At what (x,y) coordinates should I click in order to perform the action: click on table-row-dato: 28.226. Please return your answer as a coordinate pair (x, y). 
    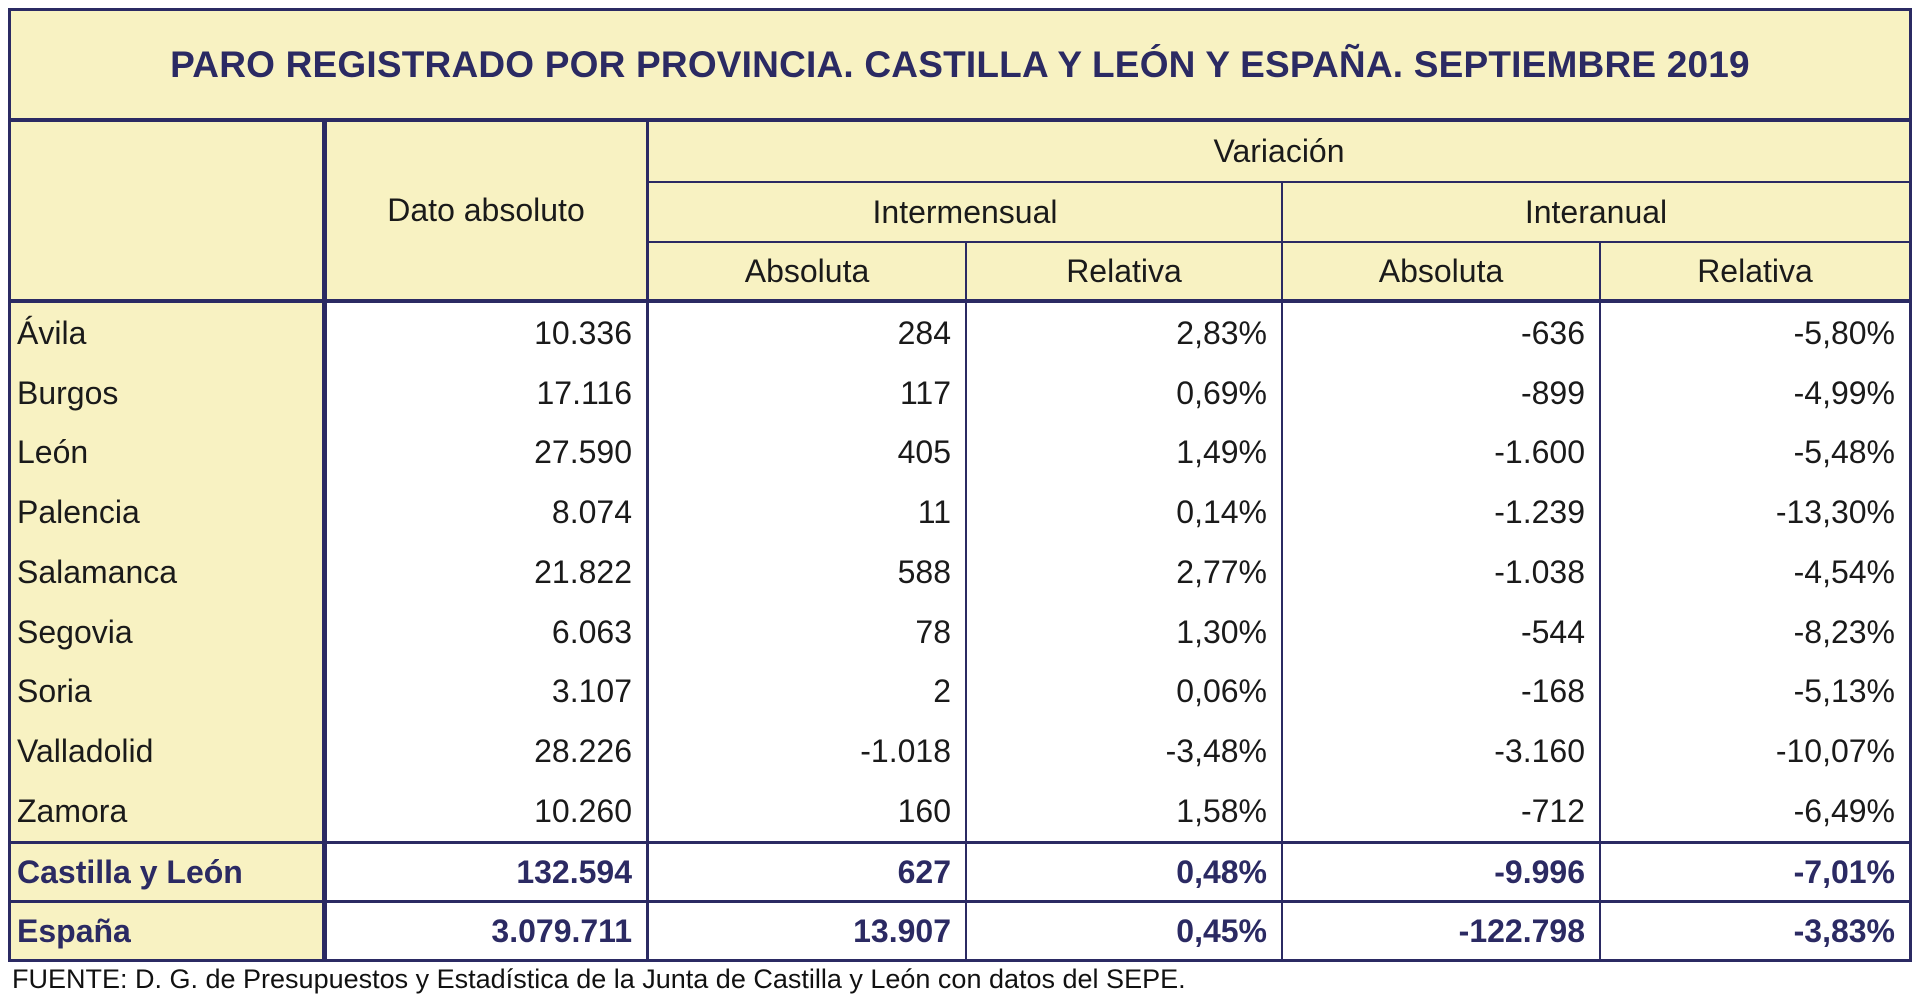
    Looking at the image, I should click on (486, 751).